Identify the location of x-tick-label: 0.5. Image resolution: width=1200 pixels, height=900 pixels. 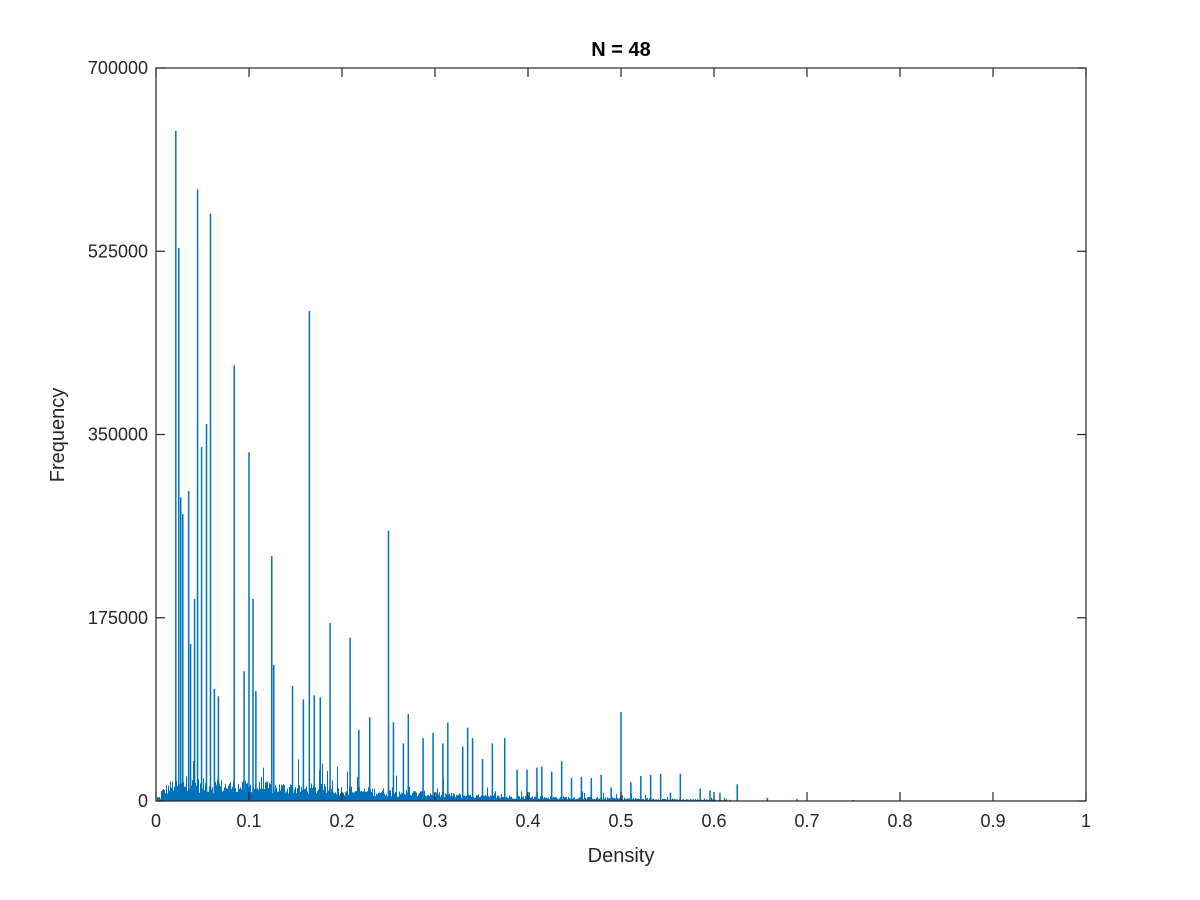
(620, 821).